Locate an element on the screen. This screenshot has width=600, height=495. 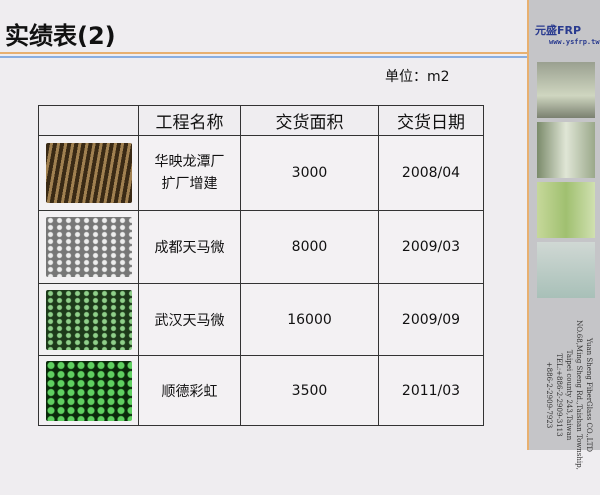
project-name: 武汉天马微 is located at coordinates (189, 319).